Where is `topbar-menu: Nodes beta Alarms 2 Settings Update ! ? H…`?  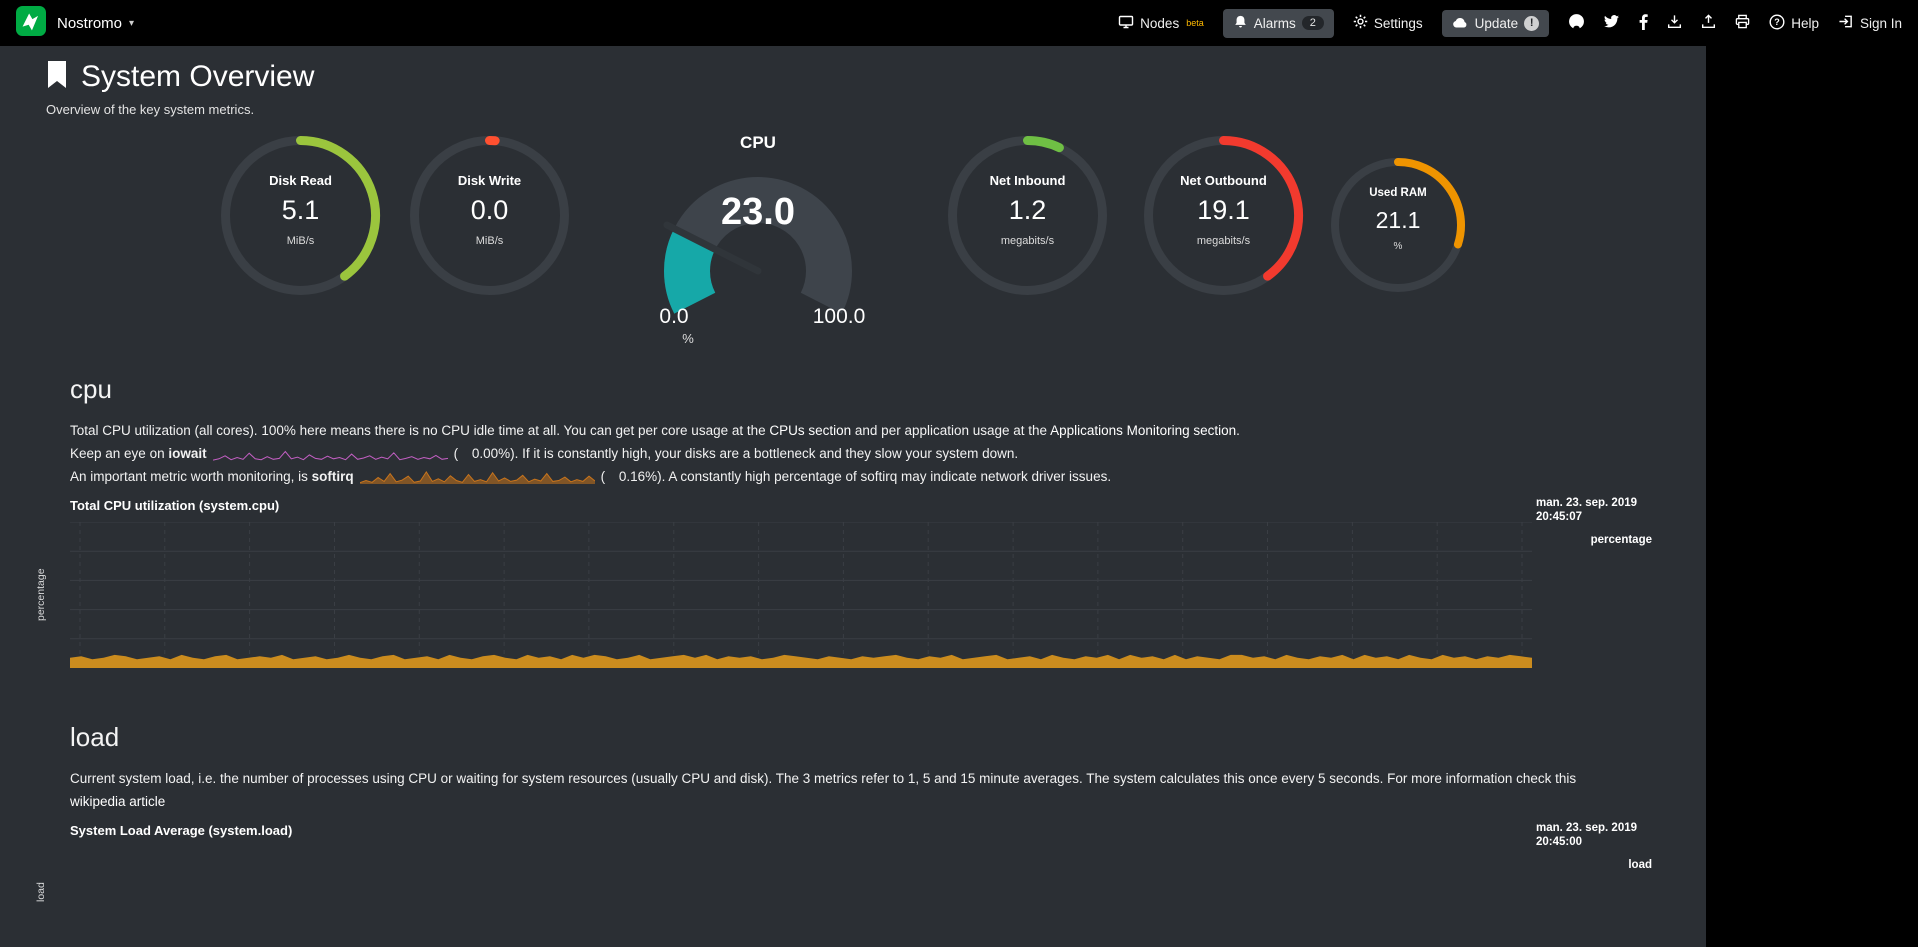 topbar-menu: Nodes beta Alarms 2 Settings Update ! ? H… is located at coordinates (1510, 23).